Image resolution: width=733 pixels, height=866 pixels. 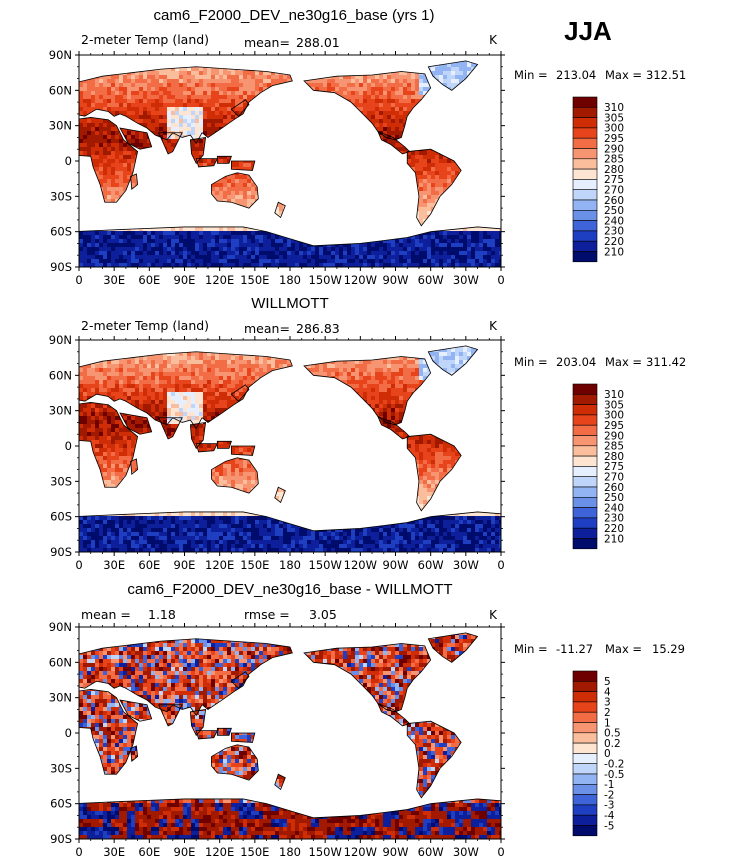 I want to click on colorbar-label: 295, so click(x=614, y=426).